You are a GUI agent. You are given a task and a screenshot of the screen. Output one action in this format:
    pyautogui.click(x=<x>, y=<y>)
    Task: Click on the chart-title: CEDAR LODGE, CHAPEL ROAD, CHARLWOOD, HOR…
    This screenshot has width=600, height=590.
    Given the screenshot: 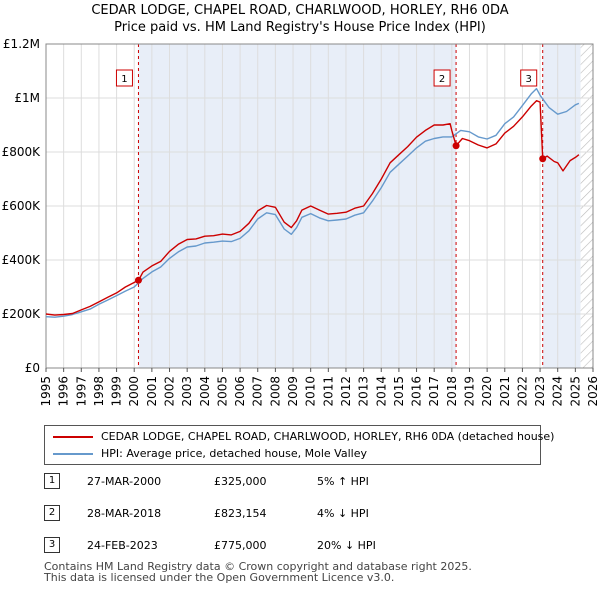 What is the action you would take?
    pyautogui.click(x=300, y=10)
    